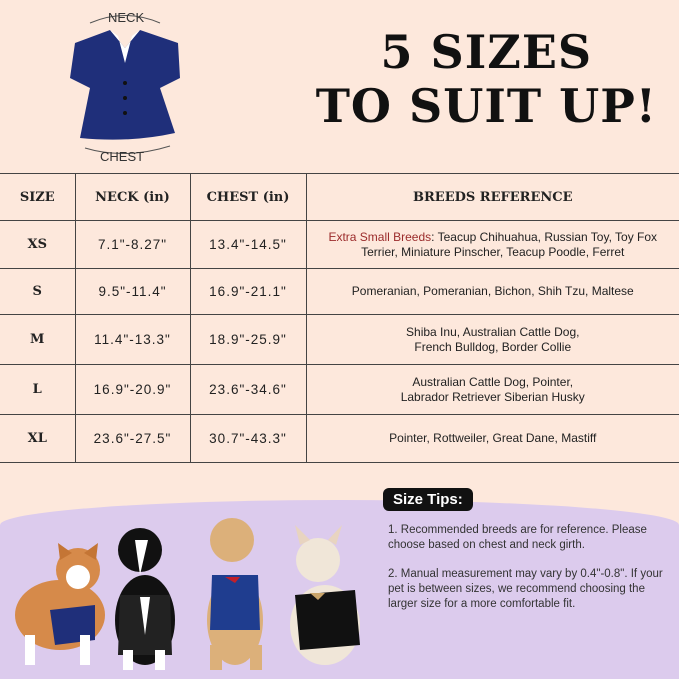 This screenshot has width=679, height=679. I want to click on chest-cell: 30.7"-43.3", so click(248, 438).